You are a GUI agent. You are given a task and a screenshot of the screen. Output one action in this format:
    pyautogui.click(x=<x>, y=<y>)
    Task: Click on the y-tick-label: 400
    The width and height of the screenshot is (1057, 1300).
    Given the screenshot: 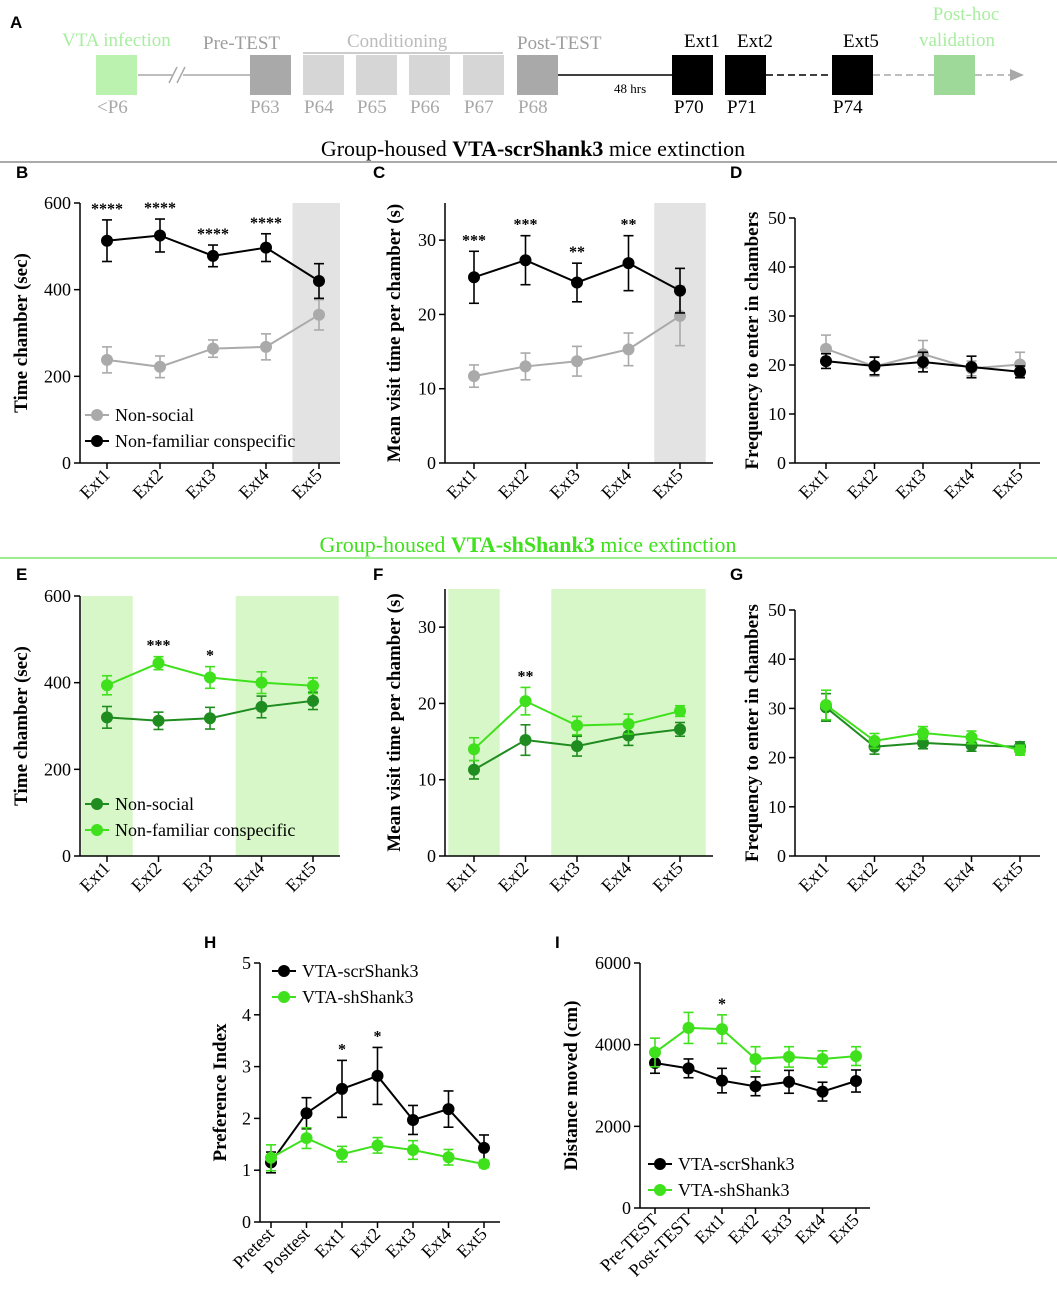 What is the action you would take?
    pyautogui.click(x=57, y=683)
    